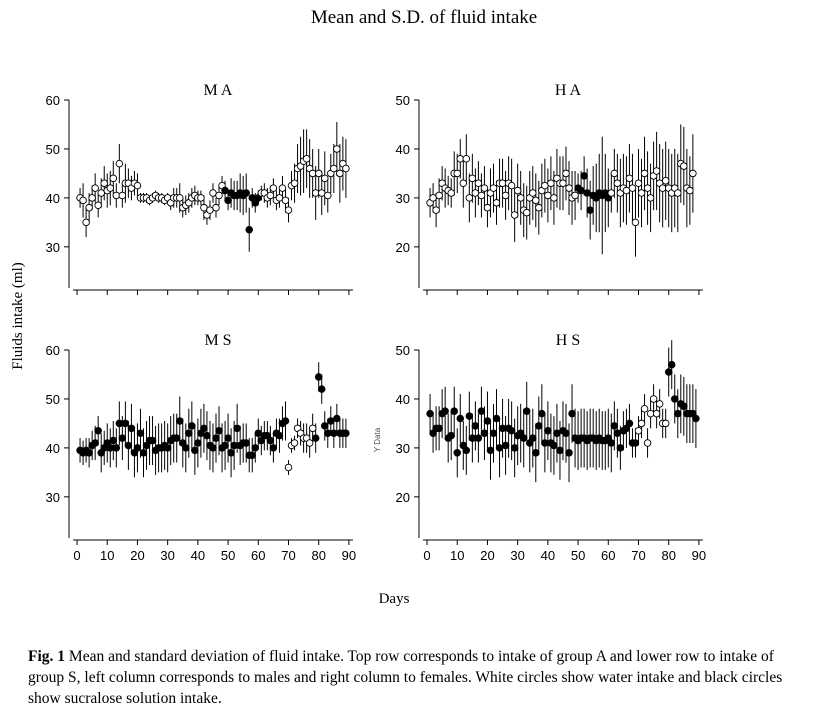  What do you see at coordinates (228, 555) in the screenshot?
I see `x-tick-label: 50` at bounding box center [228, 555].